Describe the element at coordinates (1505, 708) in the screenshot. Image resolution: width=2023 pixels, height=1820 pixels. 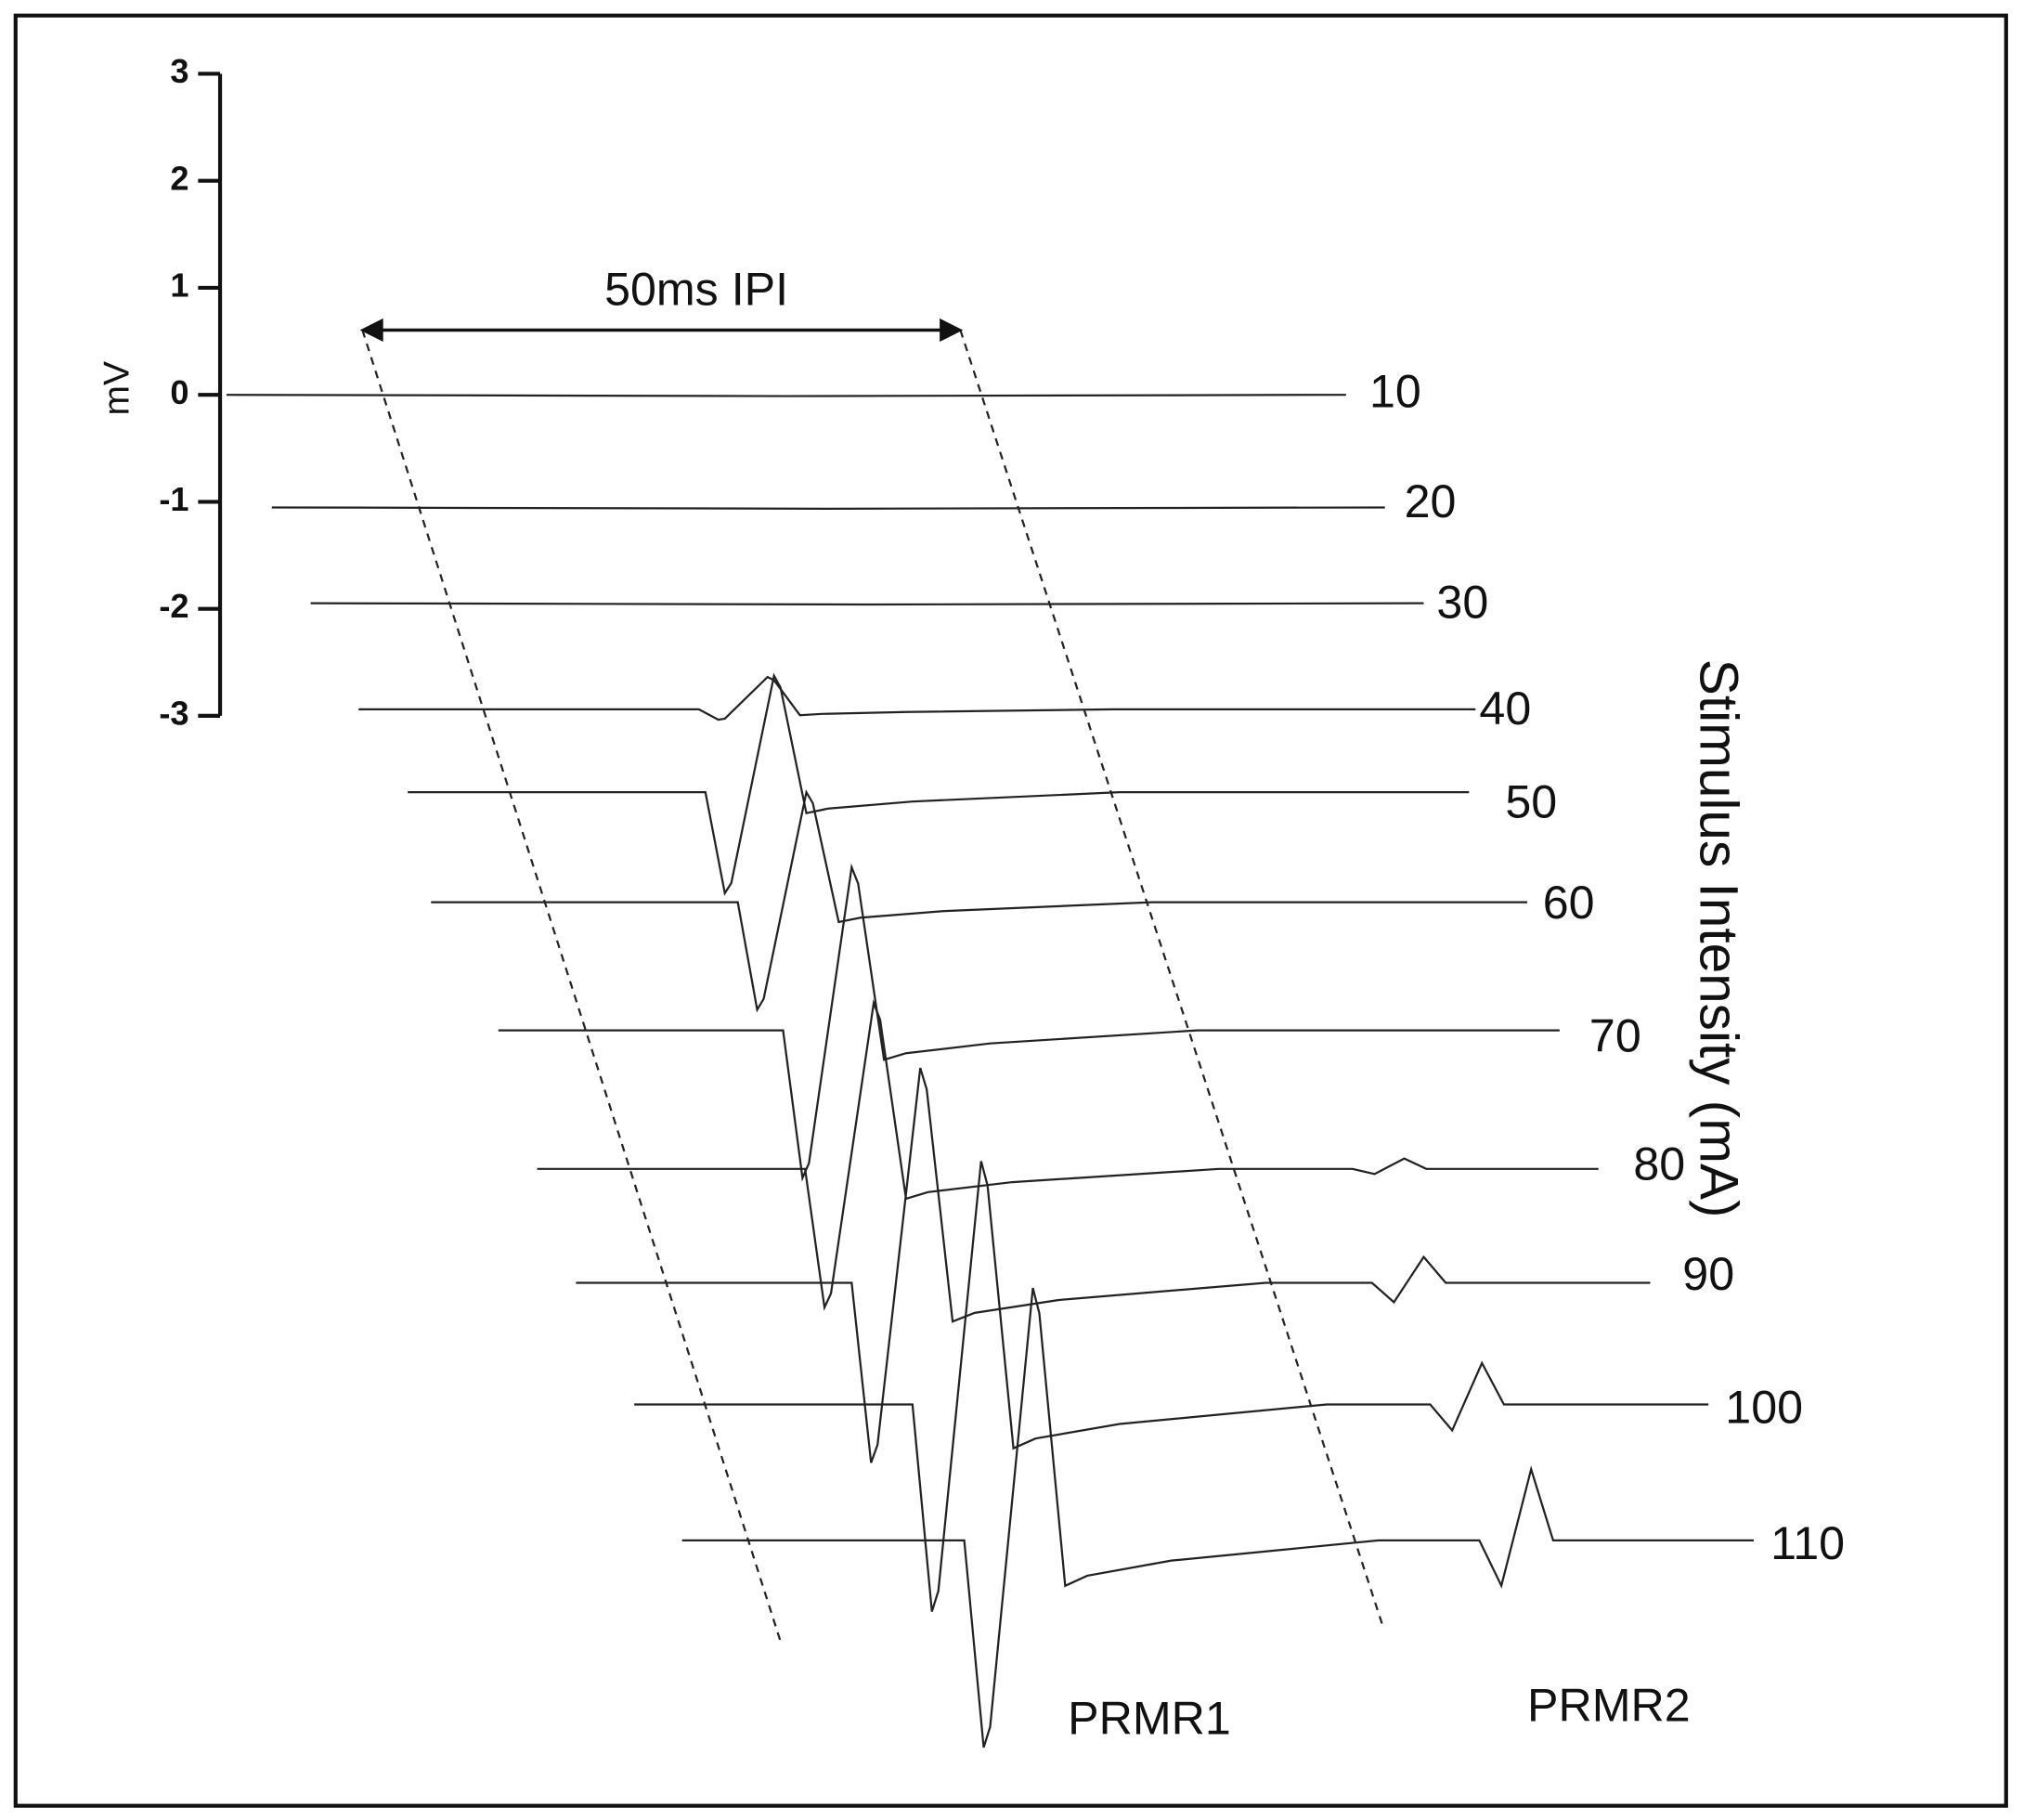
I see `intensity-label: 40` at that location.